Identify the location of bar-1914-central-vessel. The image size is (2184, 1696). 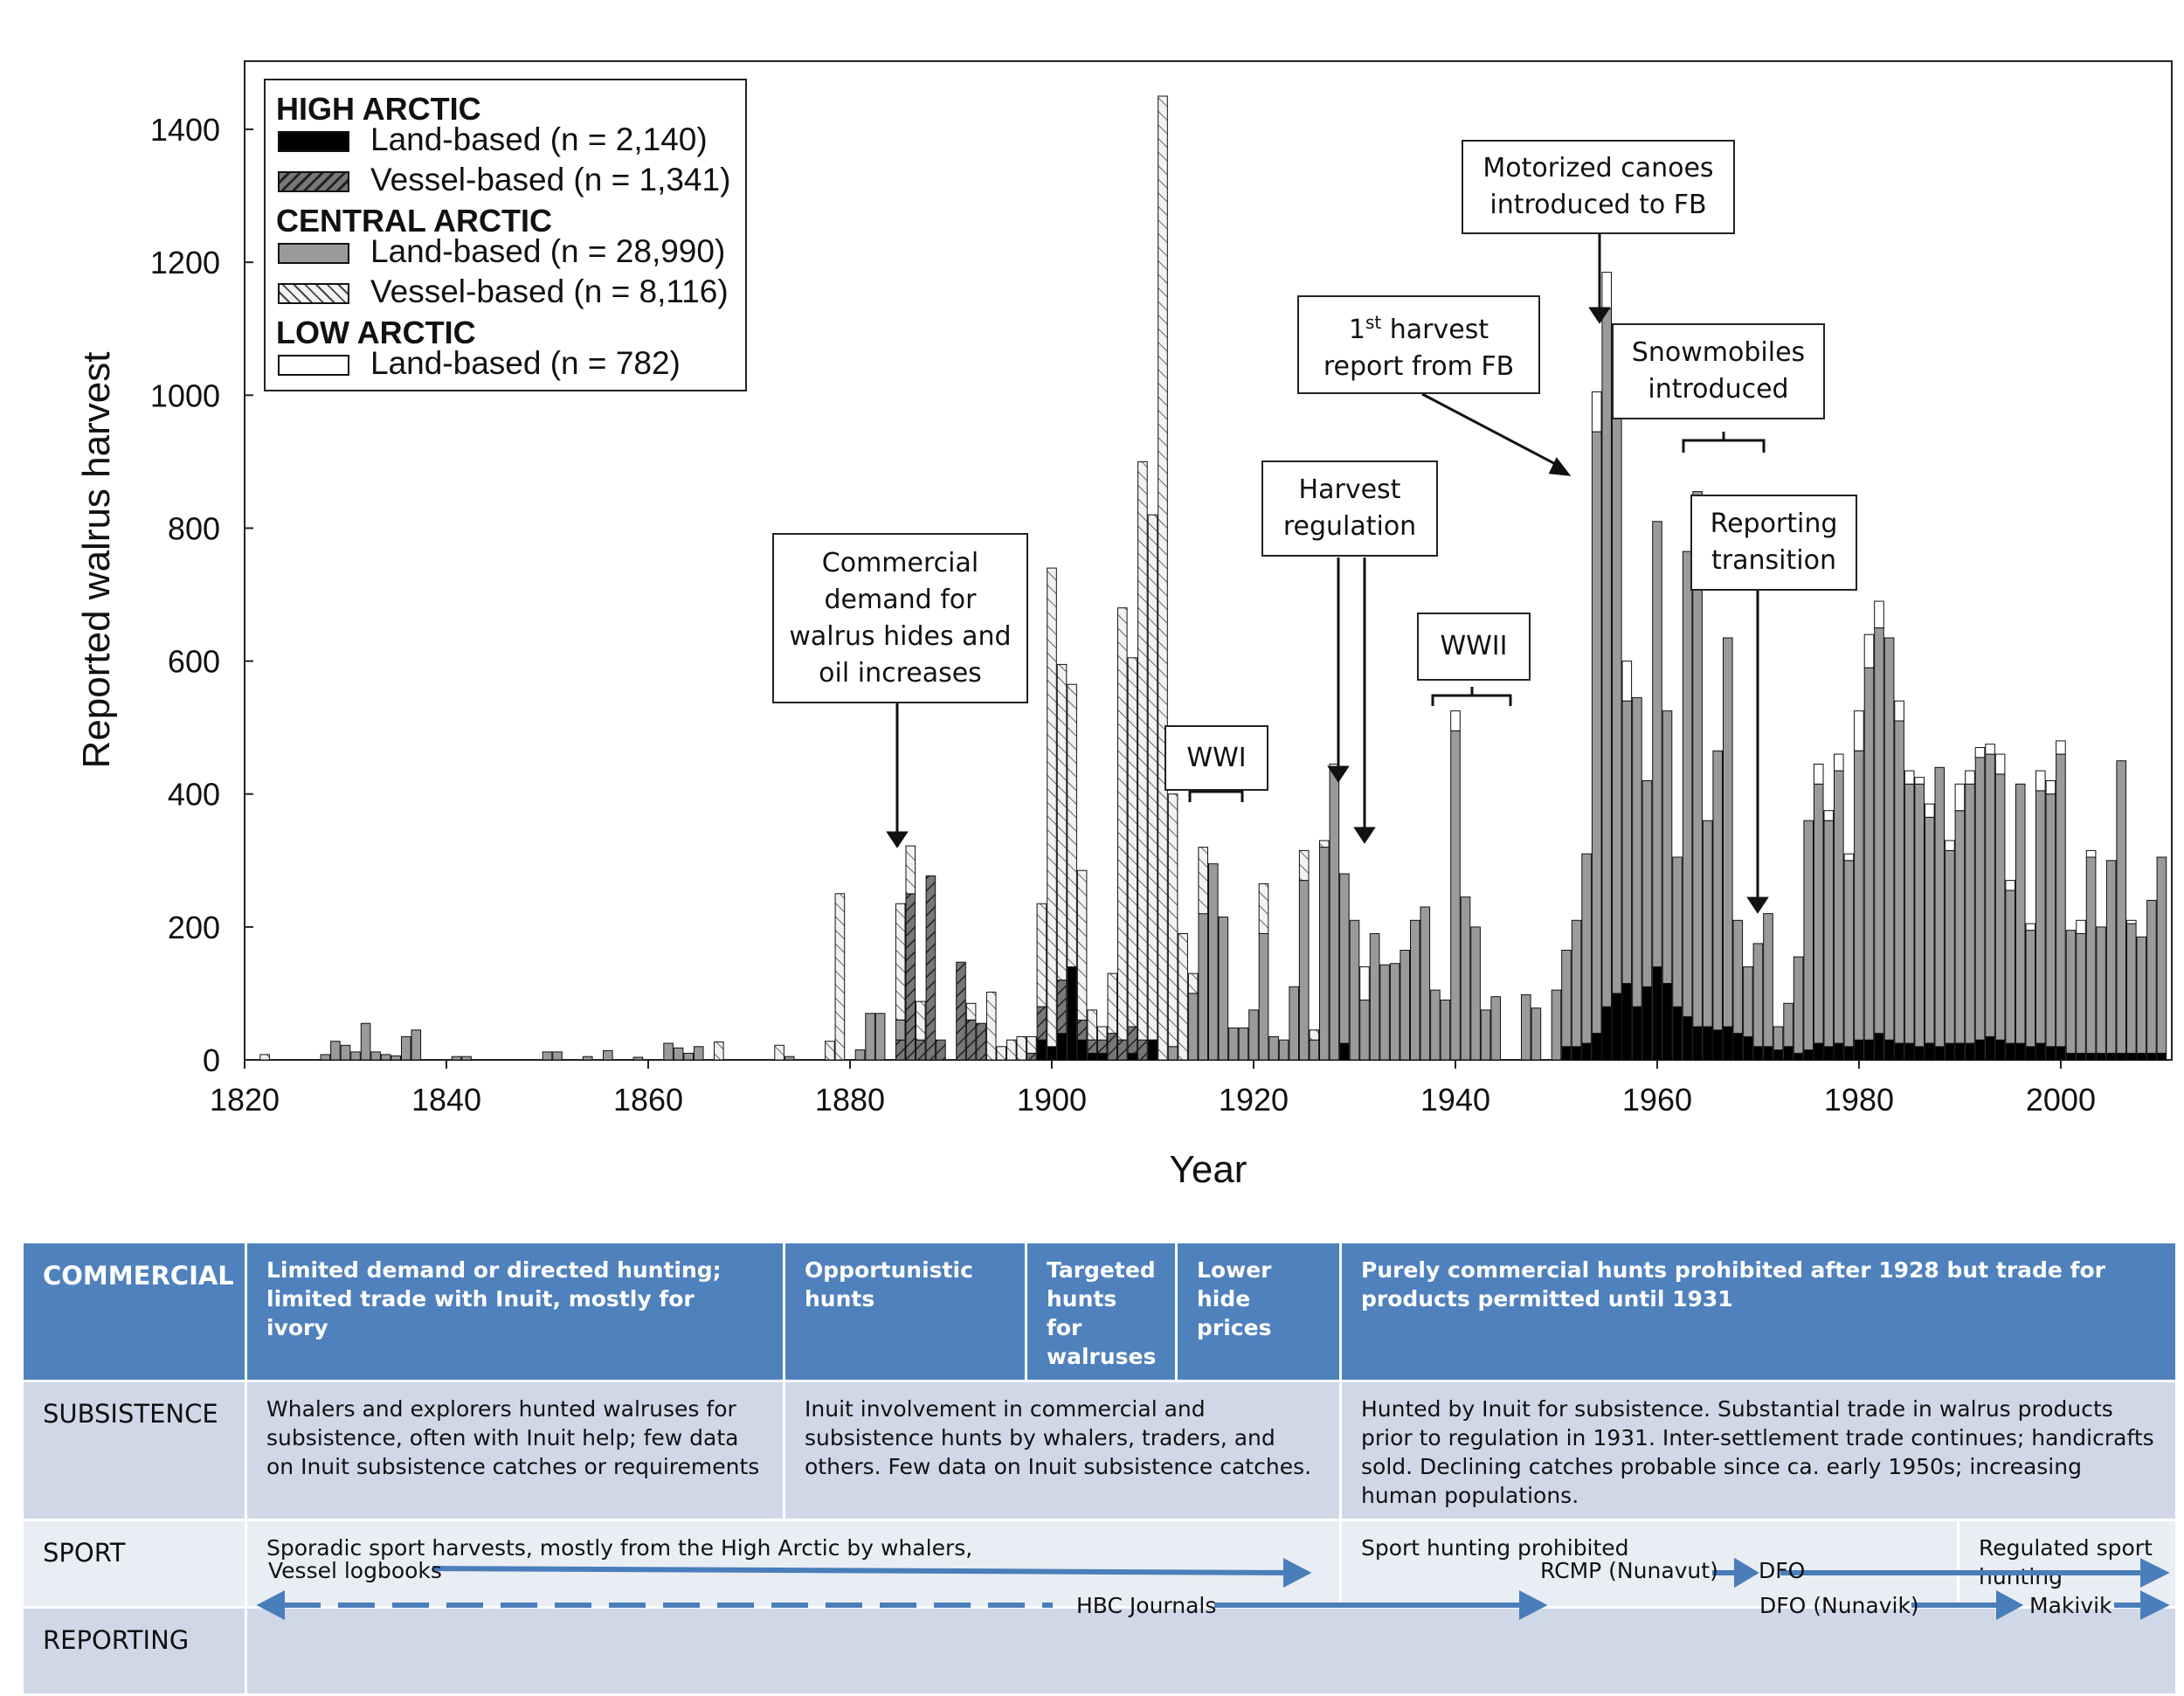
(1193, 983).